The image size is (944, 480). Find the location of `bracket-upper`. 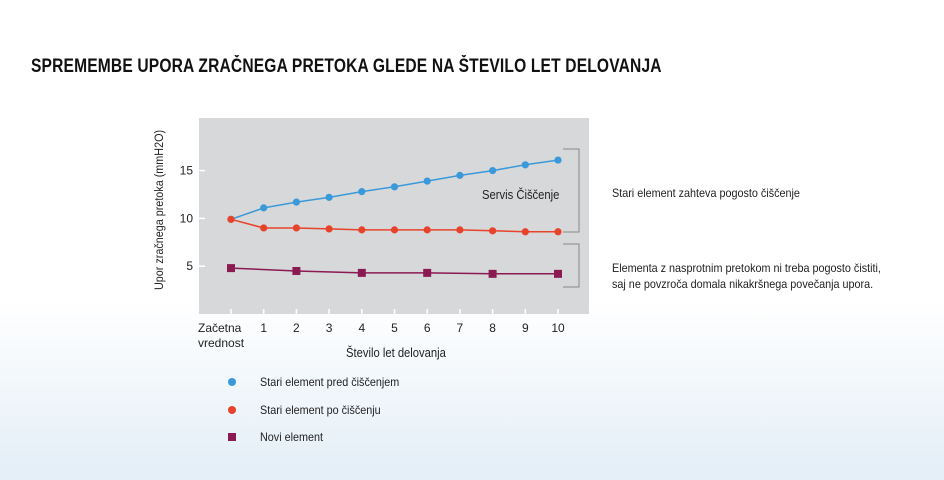

bracket-upper is located at coordinates (571, 190).